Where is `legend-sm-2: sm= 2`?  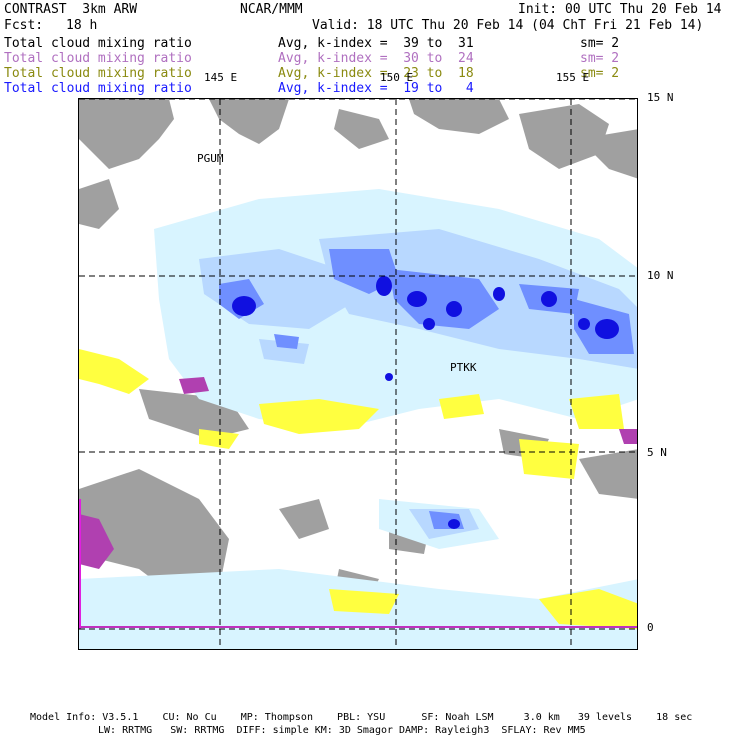
legend-sm-2: sm= 2 is located at coordinates (600, 58).